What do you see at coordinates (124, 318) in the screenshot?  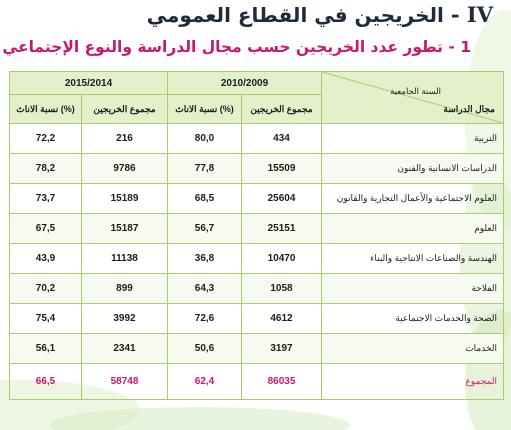 I see `cell-total-2015: 3992` at bounding box center [124, 318].